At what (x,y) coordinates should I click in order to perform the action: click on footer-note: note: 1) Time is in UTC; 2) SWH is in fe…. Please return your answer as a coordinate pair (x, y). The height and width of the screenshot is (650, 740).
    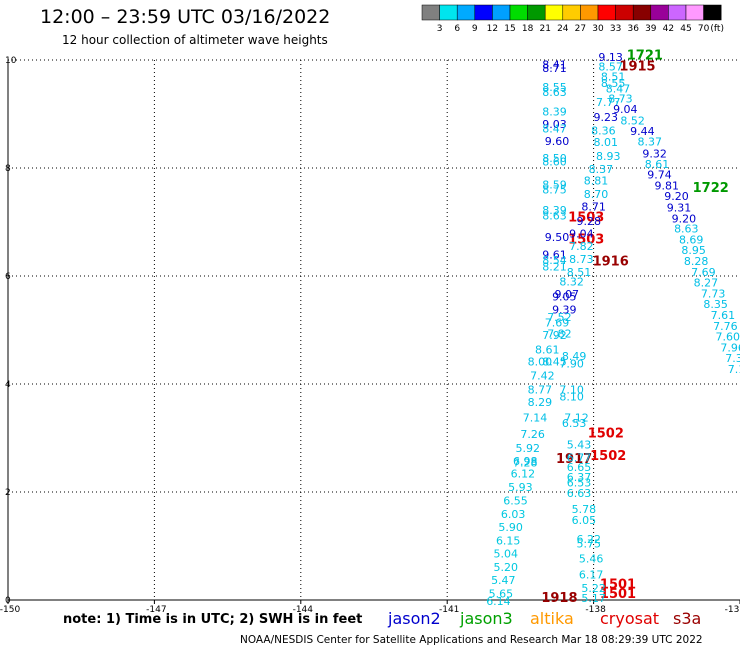
    Looking at the image, I should click on (213, 619).